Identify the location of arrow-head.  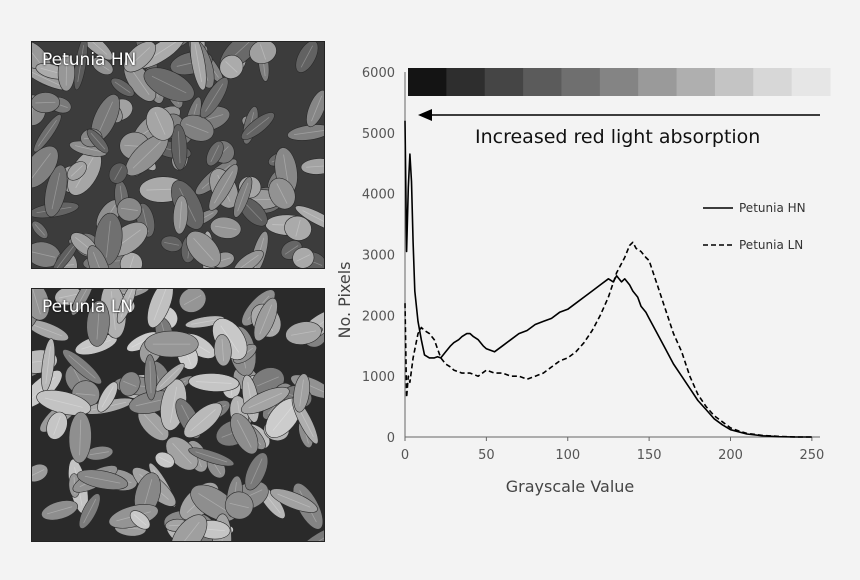
(425, 115).